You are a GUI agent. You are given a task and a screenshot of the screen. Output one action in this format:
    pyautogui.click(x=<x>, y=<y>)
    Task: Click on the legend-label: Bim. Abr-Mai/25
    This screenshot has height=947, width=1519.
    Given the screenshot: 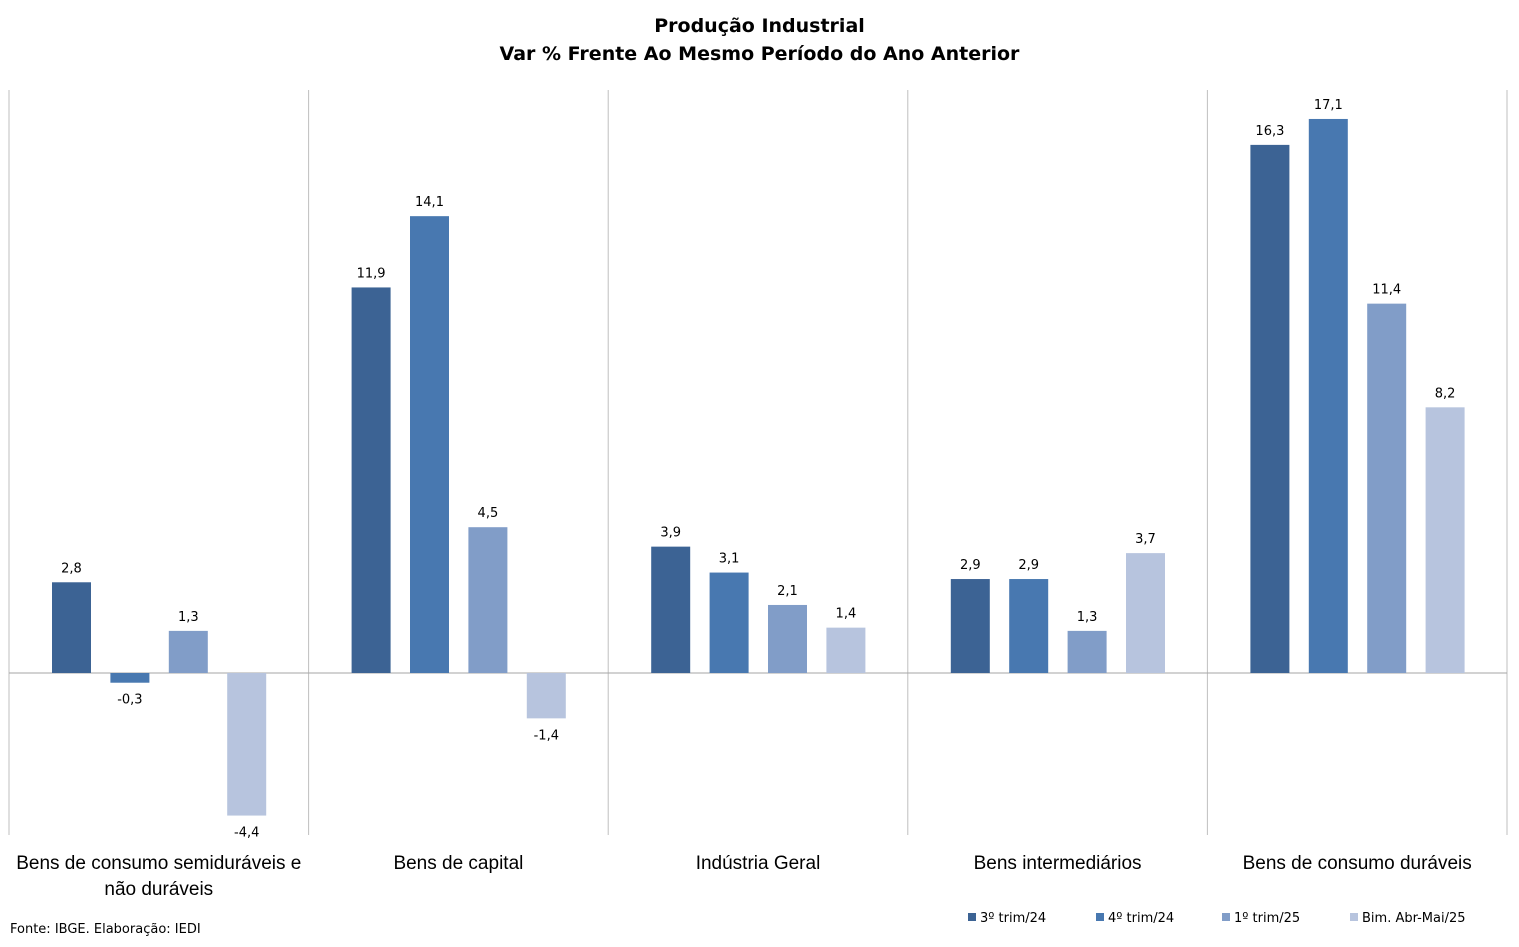 What is the action you would take?
    pyautogui.click(x=1414, y=918)
    